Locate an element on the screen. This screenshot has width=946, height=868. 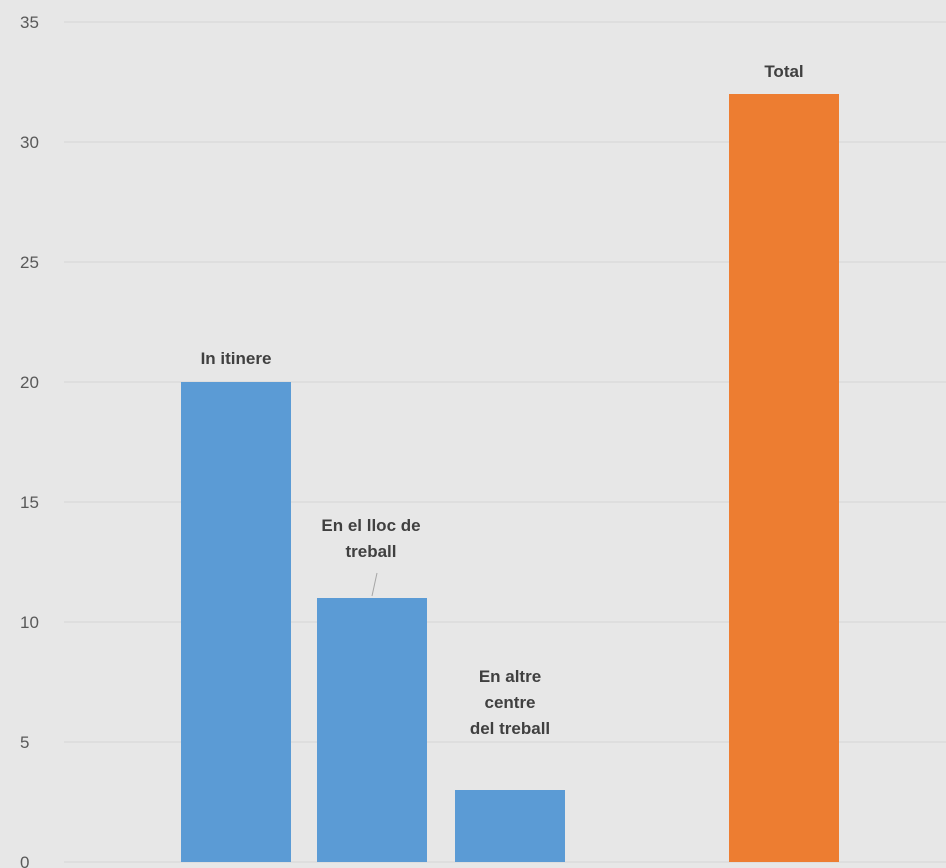
data-label-2: En el lloc de treball is located at coordinates (370, 538).